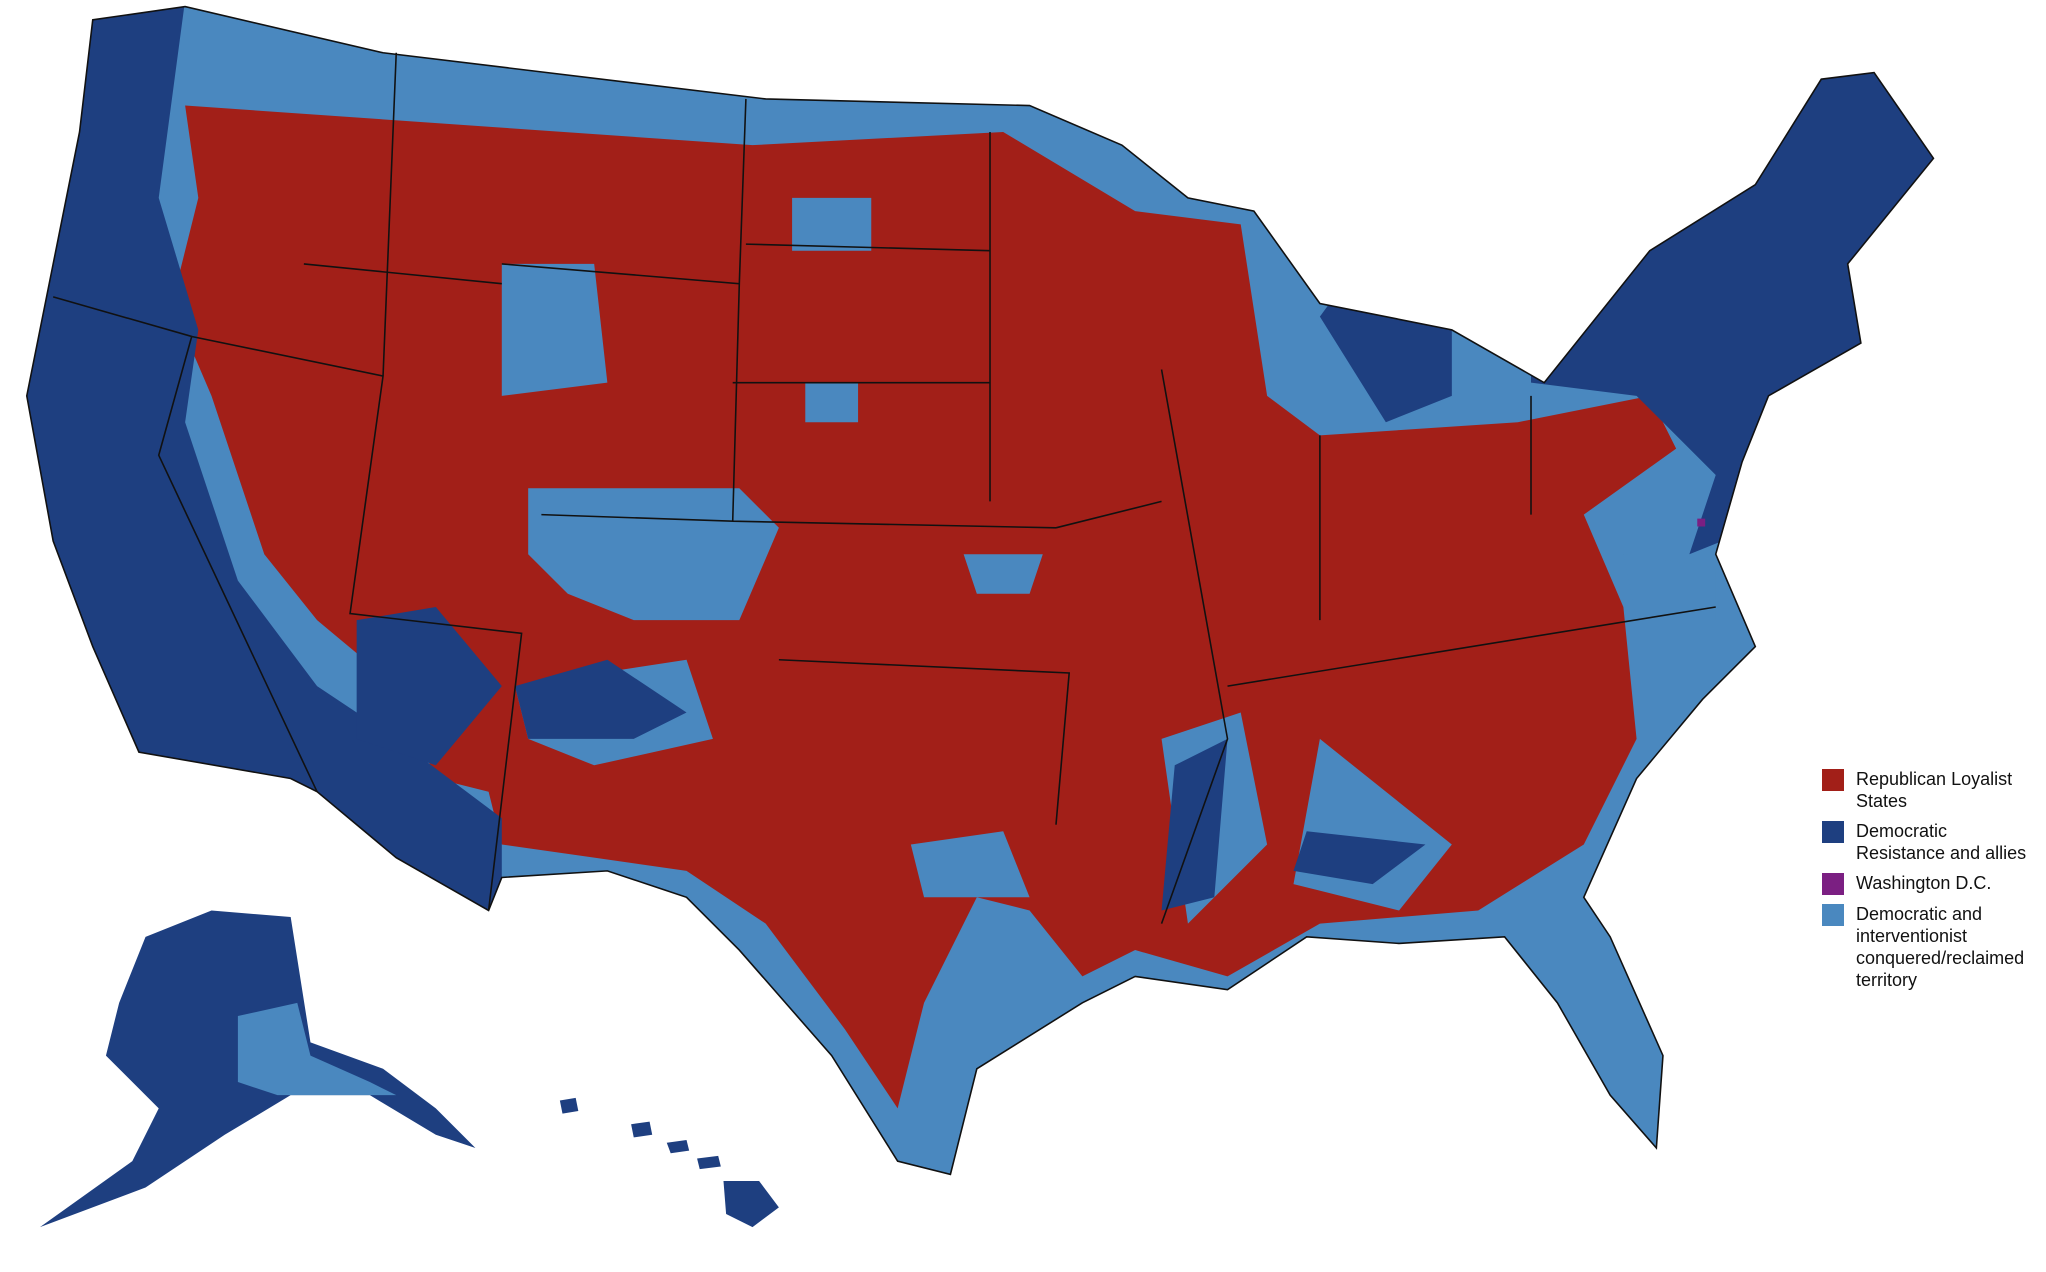 The image size is (2046, 1272). I want to click on alaska, so click(257, 1069).